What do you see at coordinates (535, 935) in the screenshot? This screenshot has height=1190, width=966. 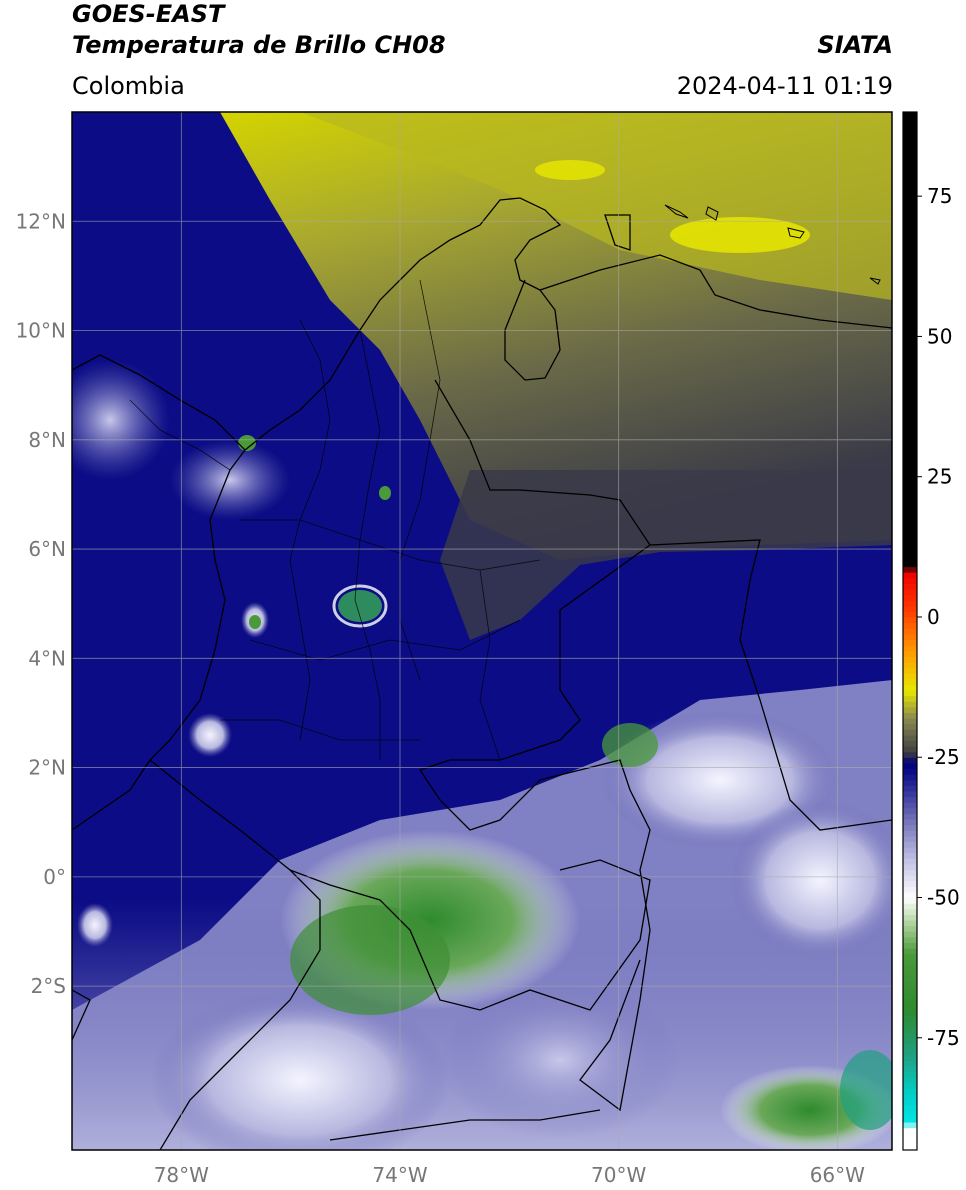 I see `colombia-brazil-border` at bounding box center [535, 935].